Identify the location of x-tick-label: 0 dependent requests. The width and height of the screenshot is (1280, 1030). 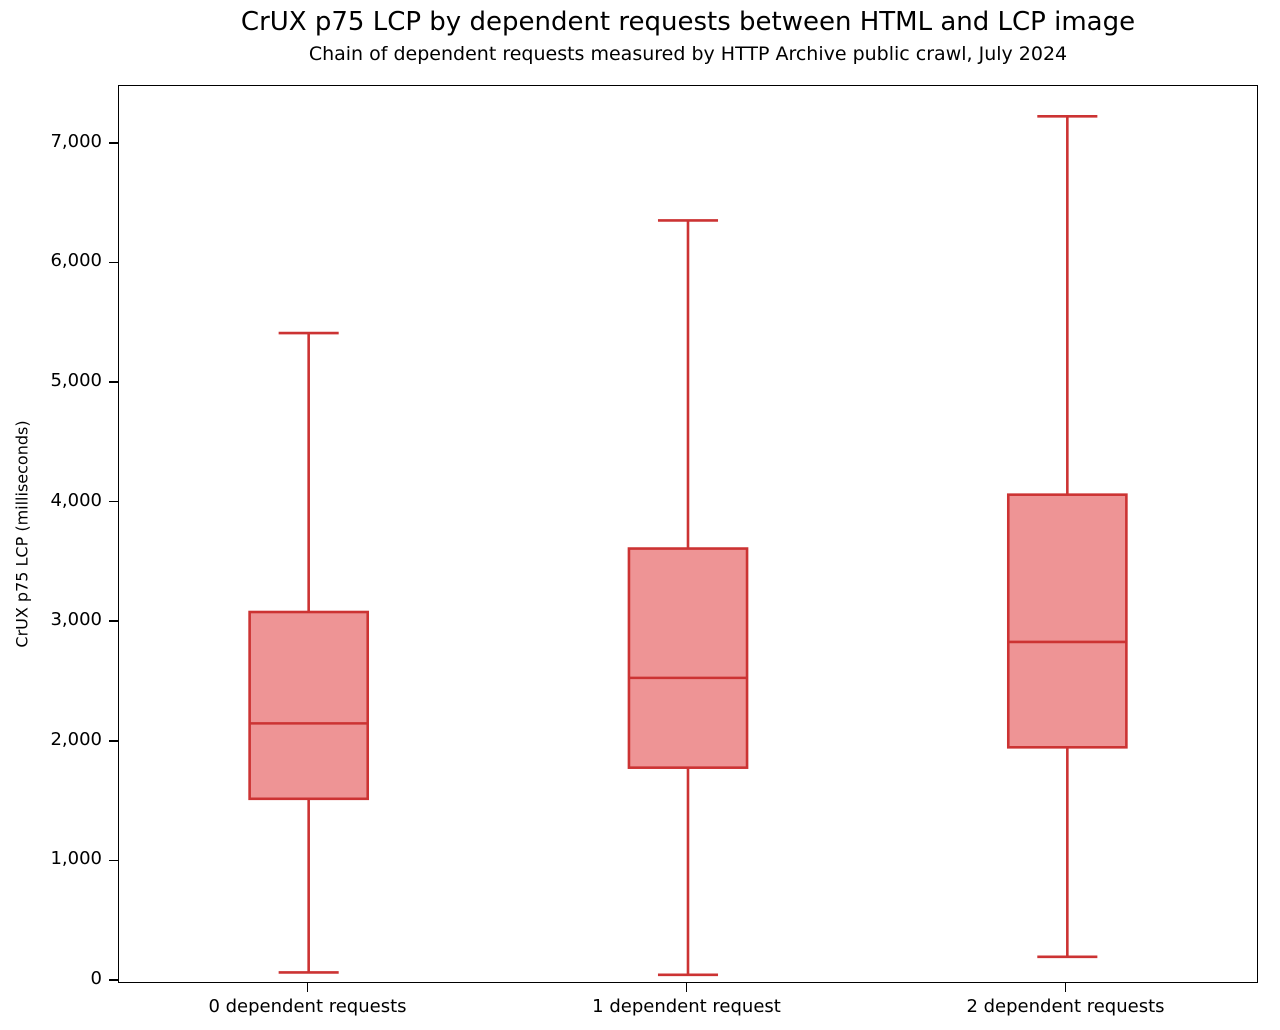
(307, 1006).